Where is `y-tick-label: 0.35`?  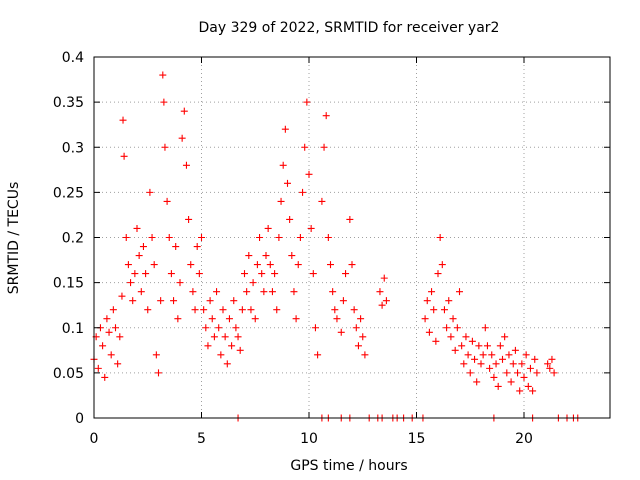
y-tick-label: 0.35 is located at coordinates (68, 103).